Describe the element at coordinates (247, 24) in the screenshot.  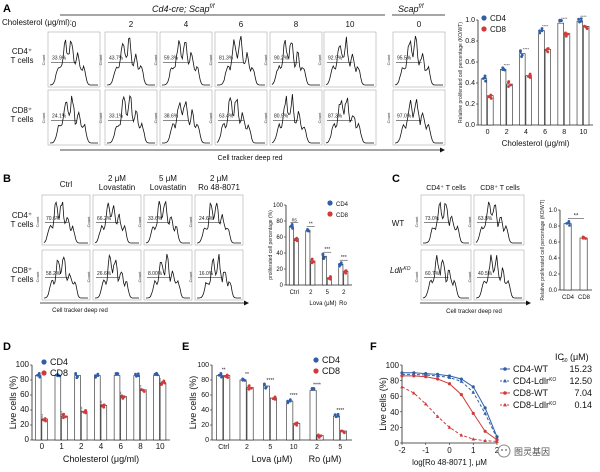
I see `panel-a-conc-labels: 0 2 4 6 8 10 0` at that location.